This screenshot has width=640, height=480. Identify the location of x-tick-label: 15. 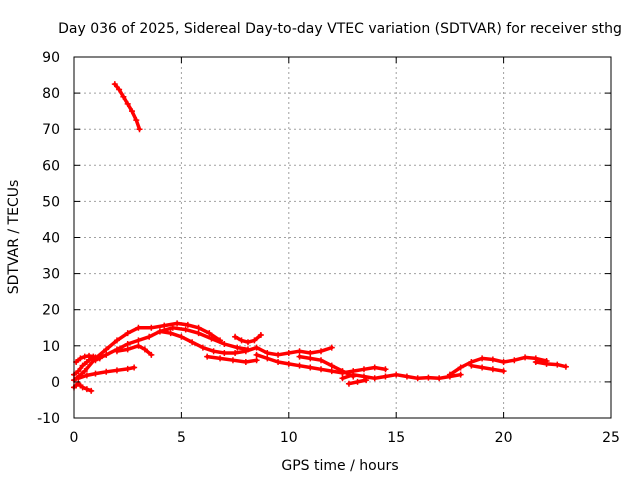
(396, 438).